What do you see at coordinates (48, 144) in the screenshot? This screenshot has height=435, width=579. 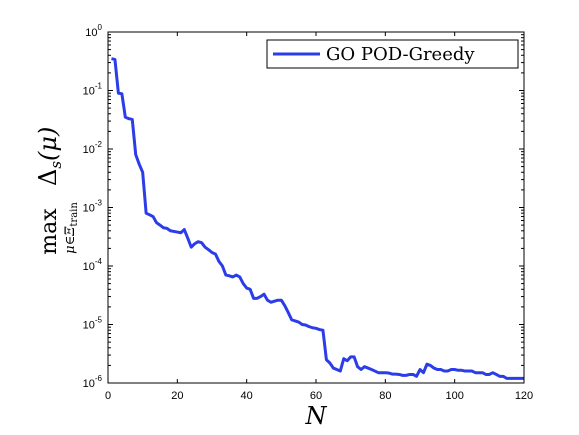 I see `y-axis-title-expression-arg: (μ)` at bounding box center [48, 144].